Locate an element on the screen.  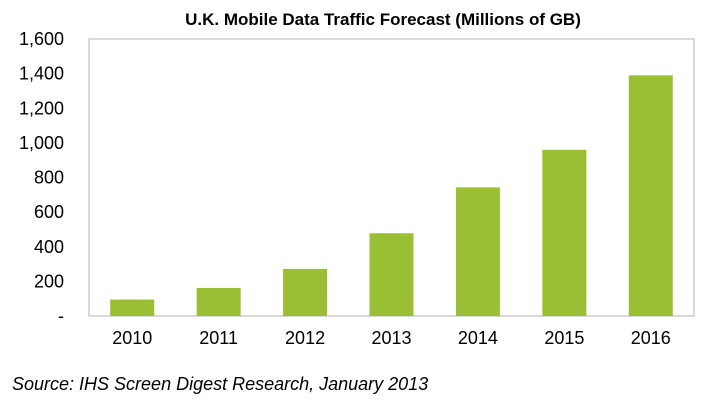
y-axis-ticks: - 200 400 600 800 1,000 1,200 1,400 1,600 is located at coordinates (41, 177).